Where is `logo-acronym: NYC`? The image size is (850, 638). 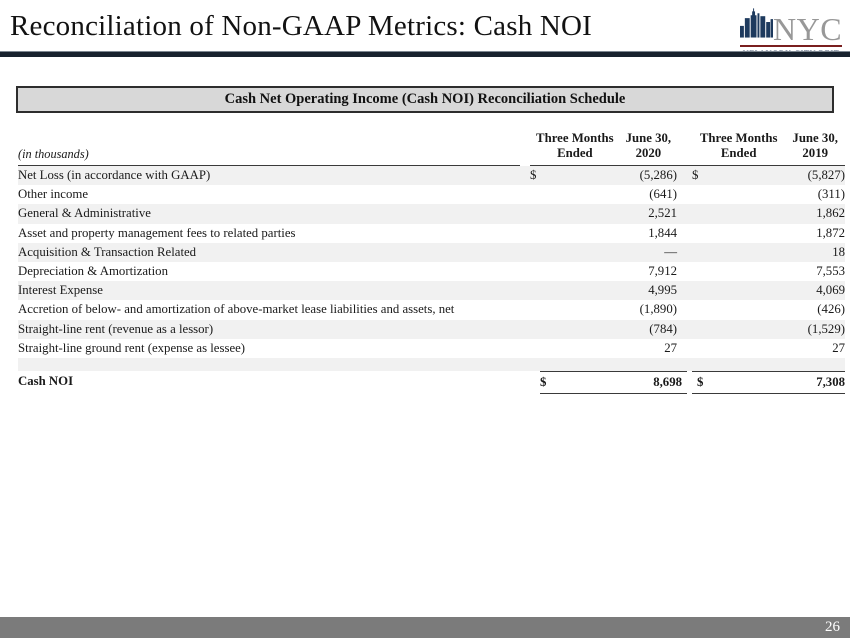 logo-acronym: NYC is located at coordinates (807, 29).